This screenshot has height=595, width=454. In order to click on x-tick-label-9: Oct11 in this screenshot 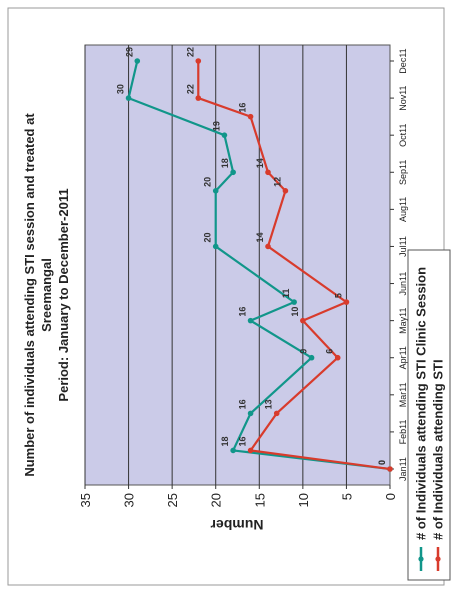, I will do `click(403, 135)`.